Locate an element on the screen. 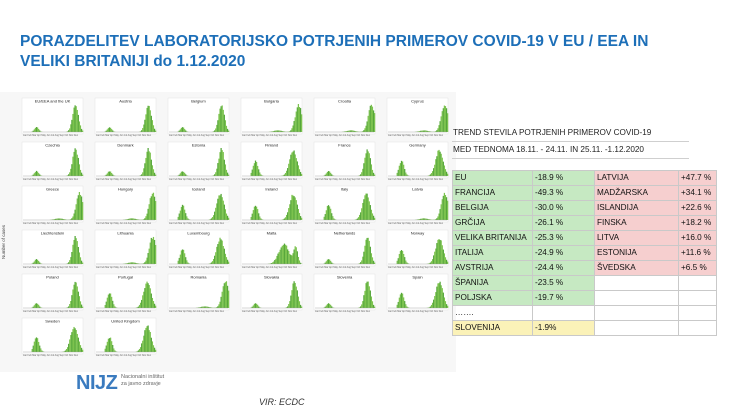  trend-country-cell is located at coordinates (636, 328).